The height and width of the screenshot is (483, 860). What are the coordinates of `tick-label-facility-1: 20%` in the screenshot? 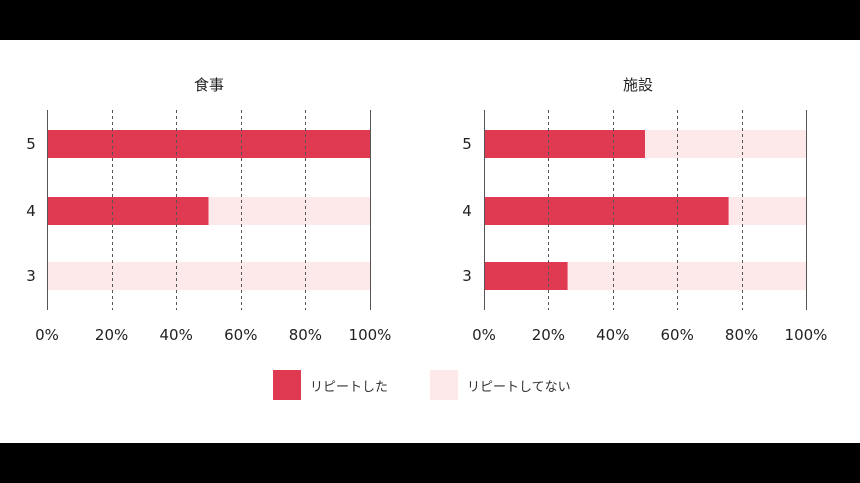 It's located at (548, 335).